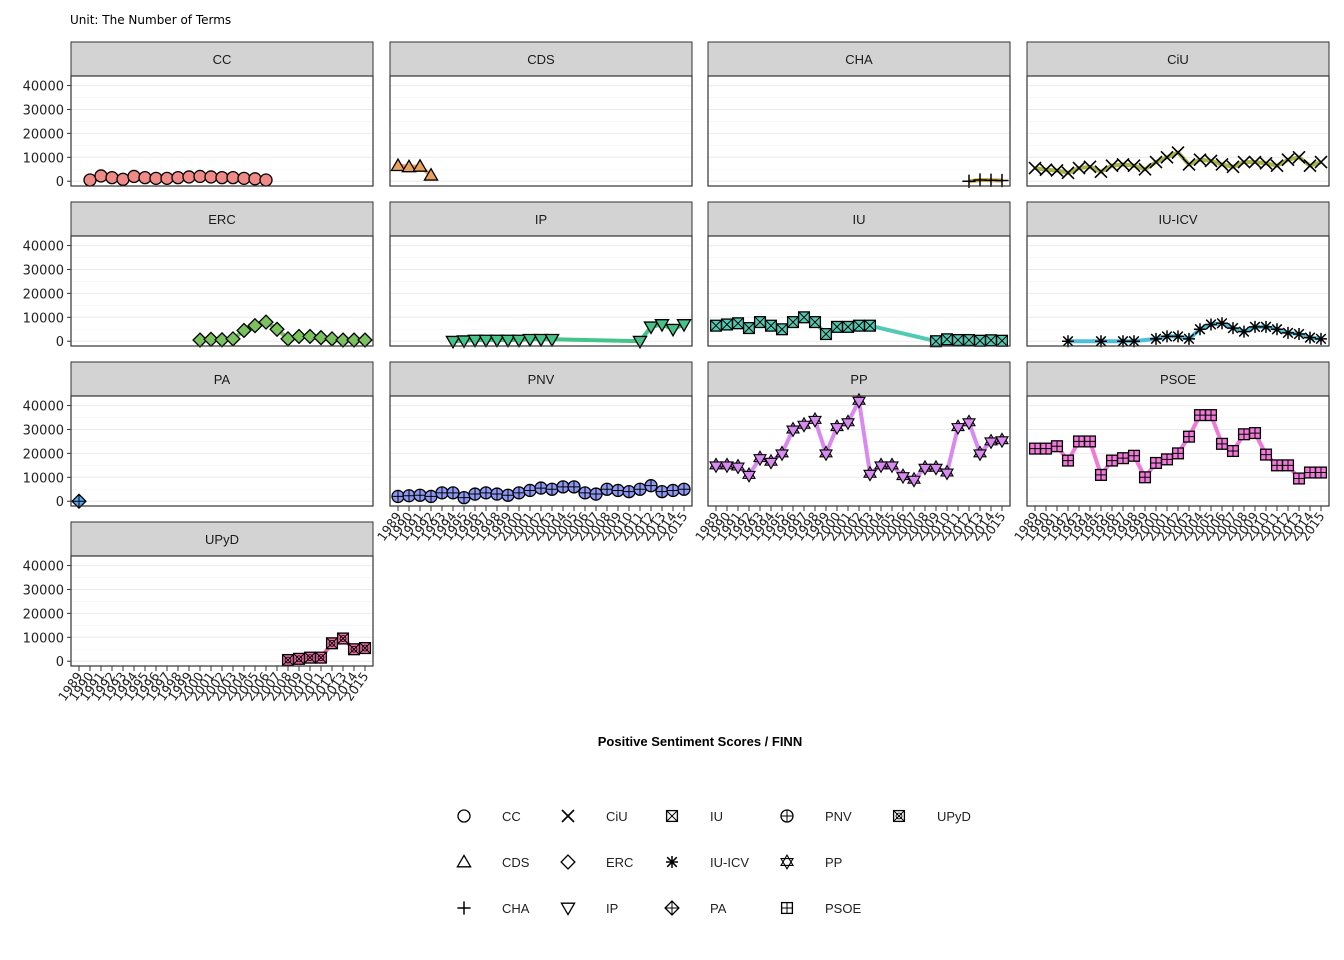 The image size is (1344, 960). What do you see at coordinates (47, 295) in the screenshot?
I see `y-axis-erc: 0 10000 20000 30000 40000` at bounding box center [47, 295].